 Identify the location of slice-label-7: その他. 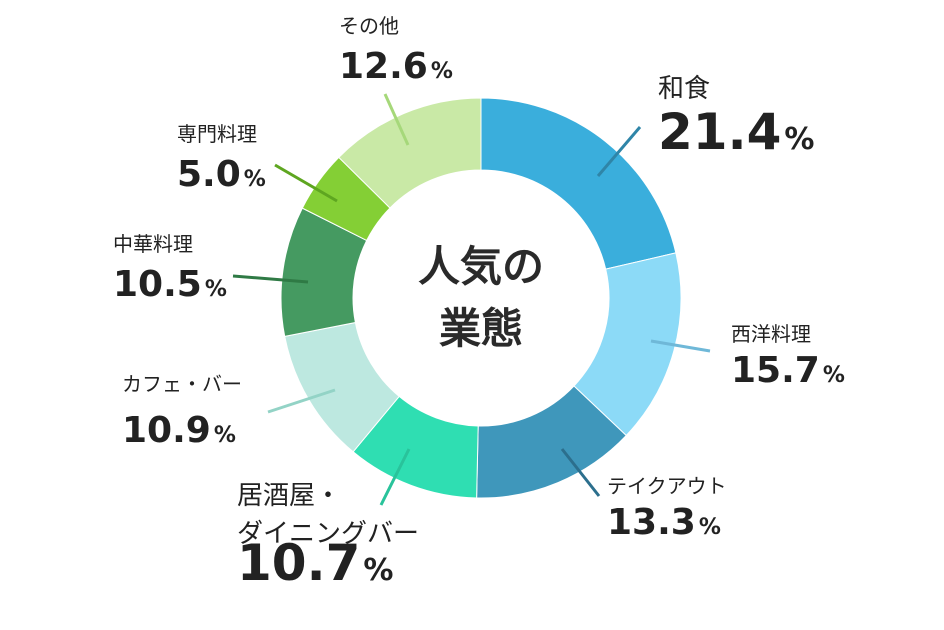
(369, 26).